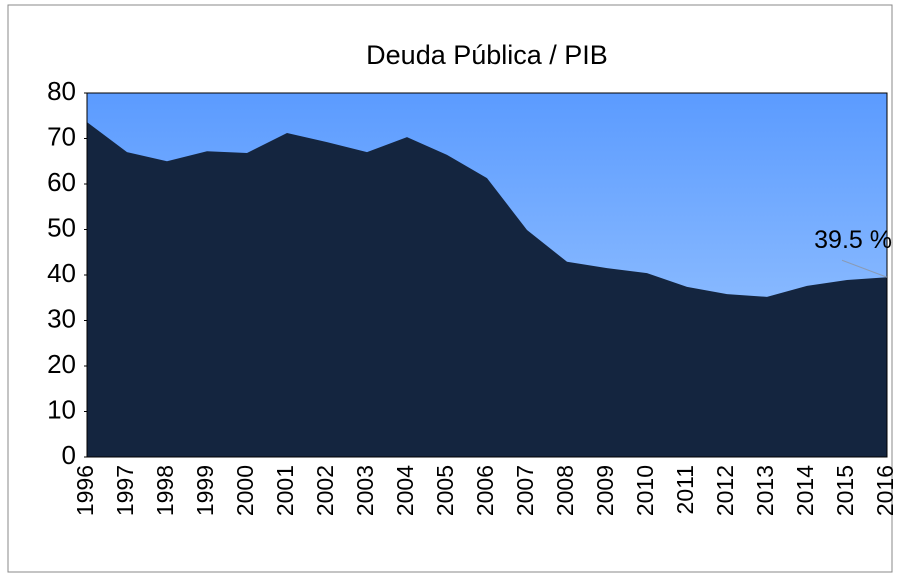  I want to click on x-tick-label: 2015, so click(845, 490).